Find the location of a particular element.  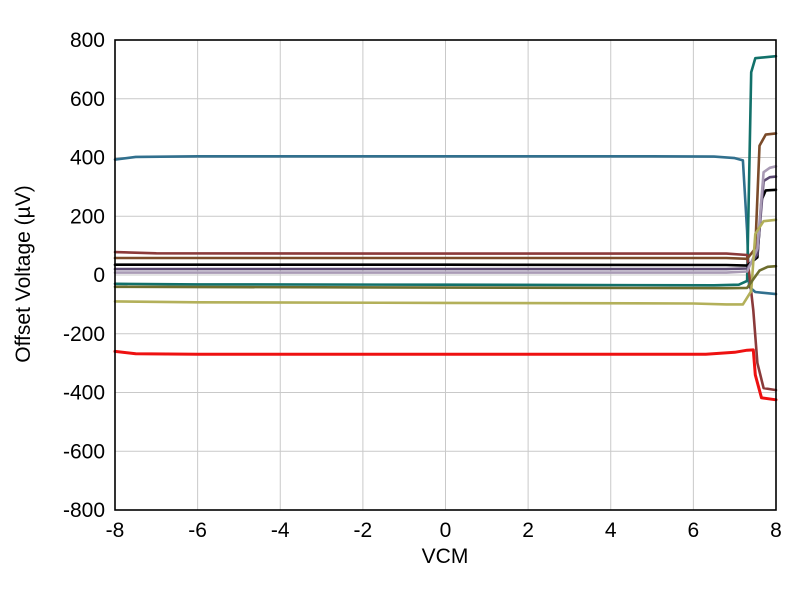

series-olive is located at coordinates (445, 277).